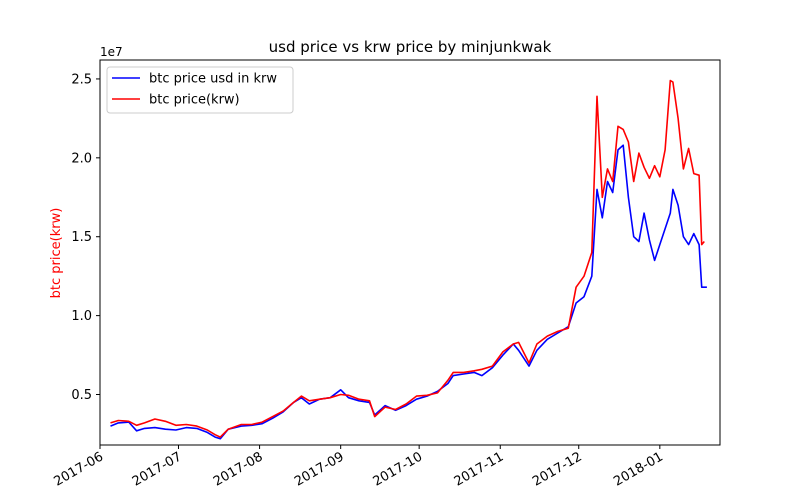 The height and width of the screenshot is (500, 800). I want to click on chart-title: usd price vs krw price by minjunkwak, so click(410, 47).